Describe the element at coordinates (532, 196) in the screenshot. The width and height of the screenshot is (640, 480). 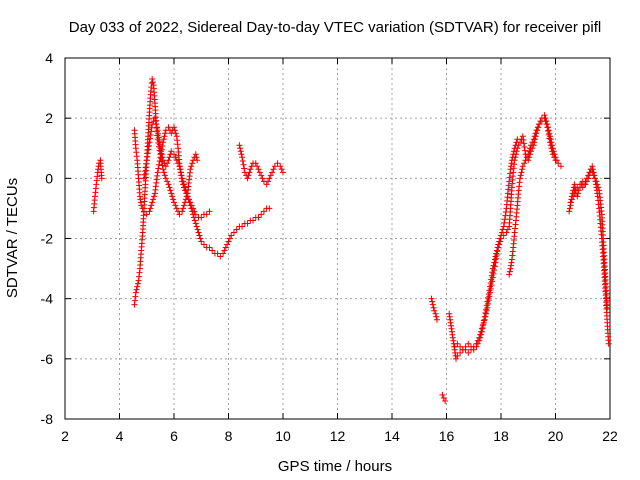
I see `series-sat-j` at that location.